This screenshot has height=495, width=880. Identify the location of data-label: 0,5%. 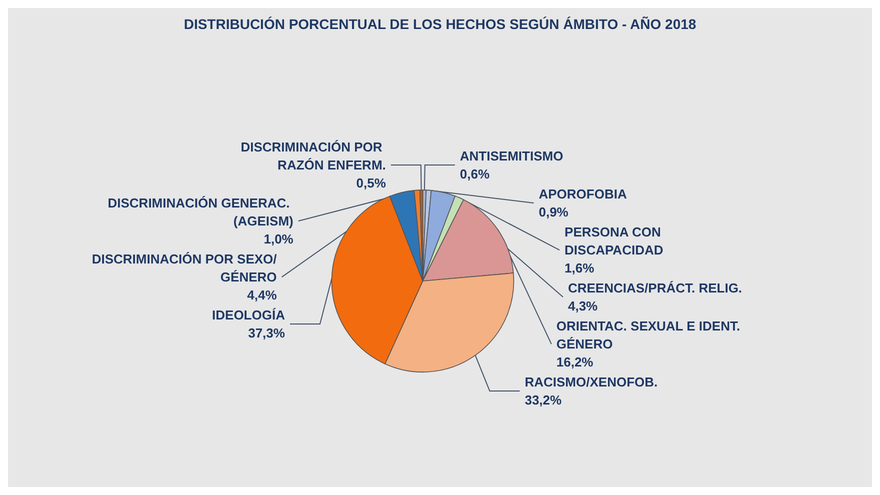
(371, 183).